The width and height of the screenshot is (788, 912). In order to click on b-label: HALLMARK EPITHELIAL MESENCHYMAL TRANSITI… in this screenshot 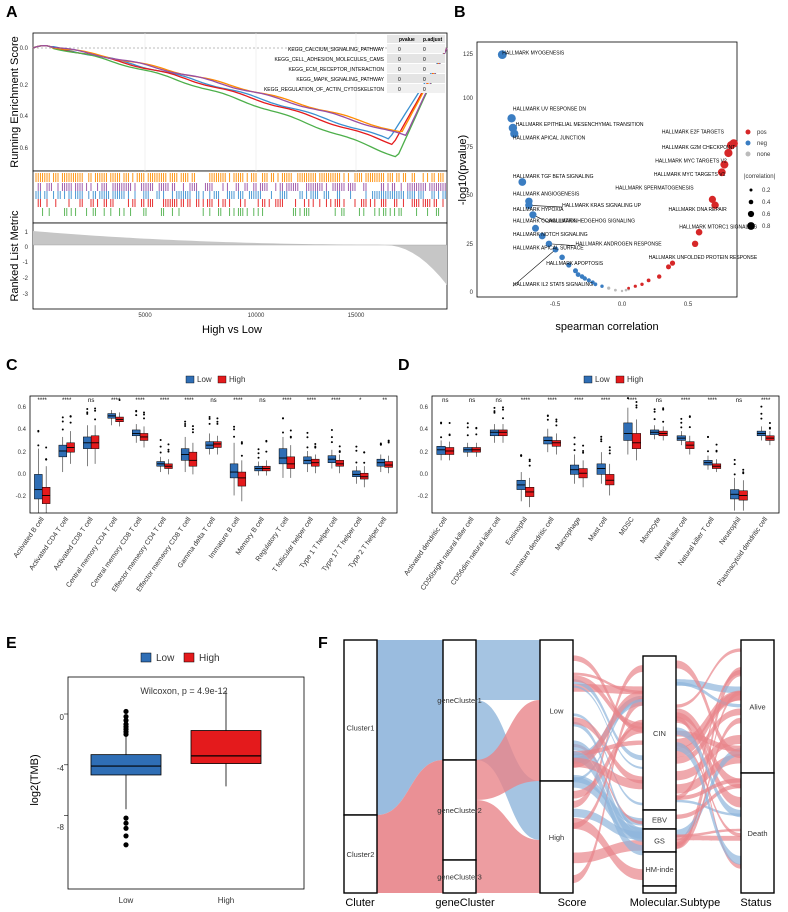, I will do `click(580, 125)`.